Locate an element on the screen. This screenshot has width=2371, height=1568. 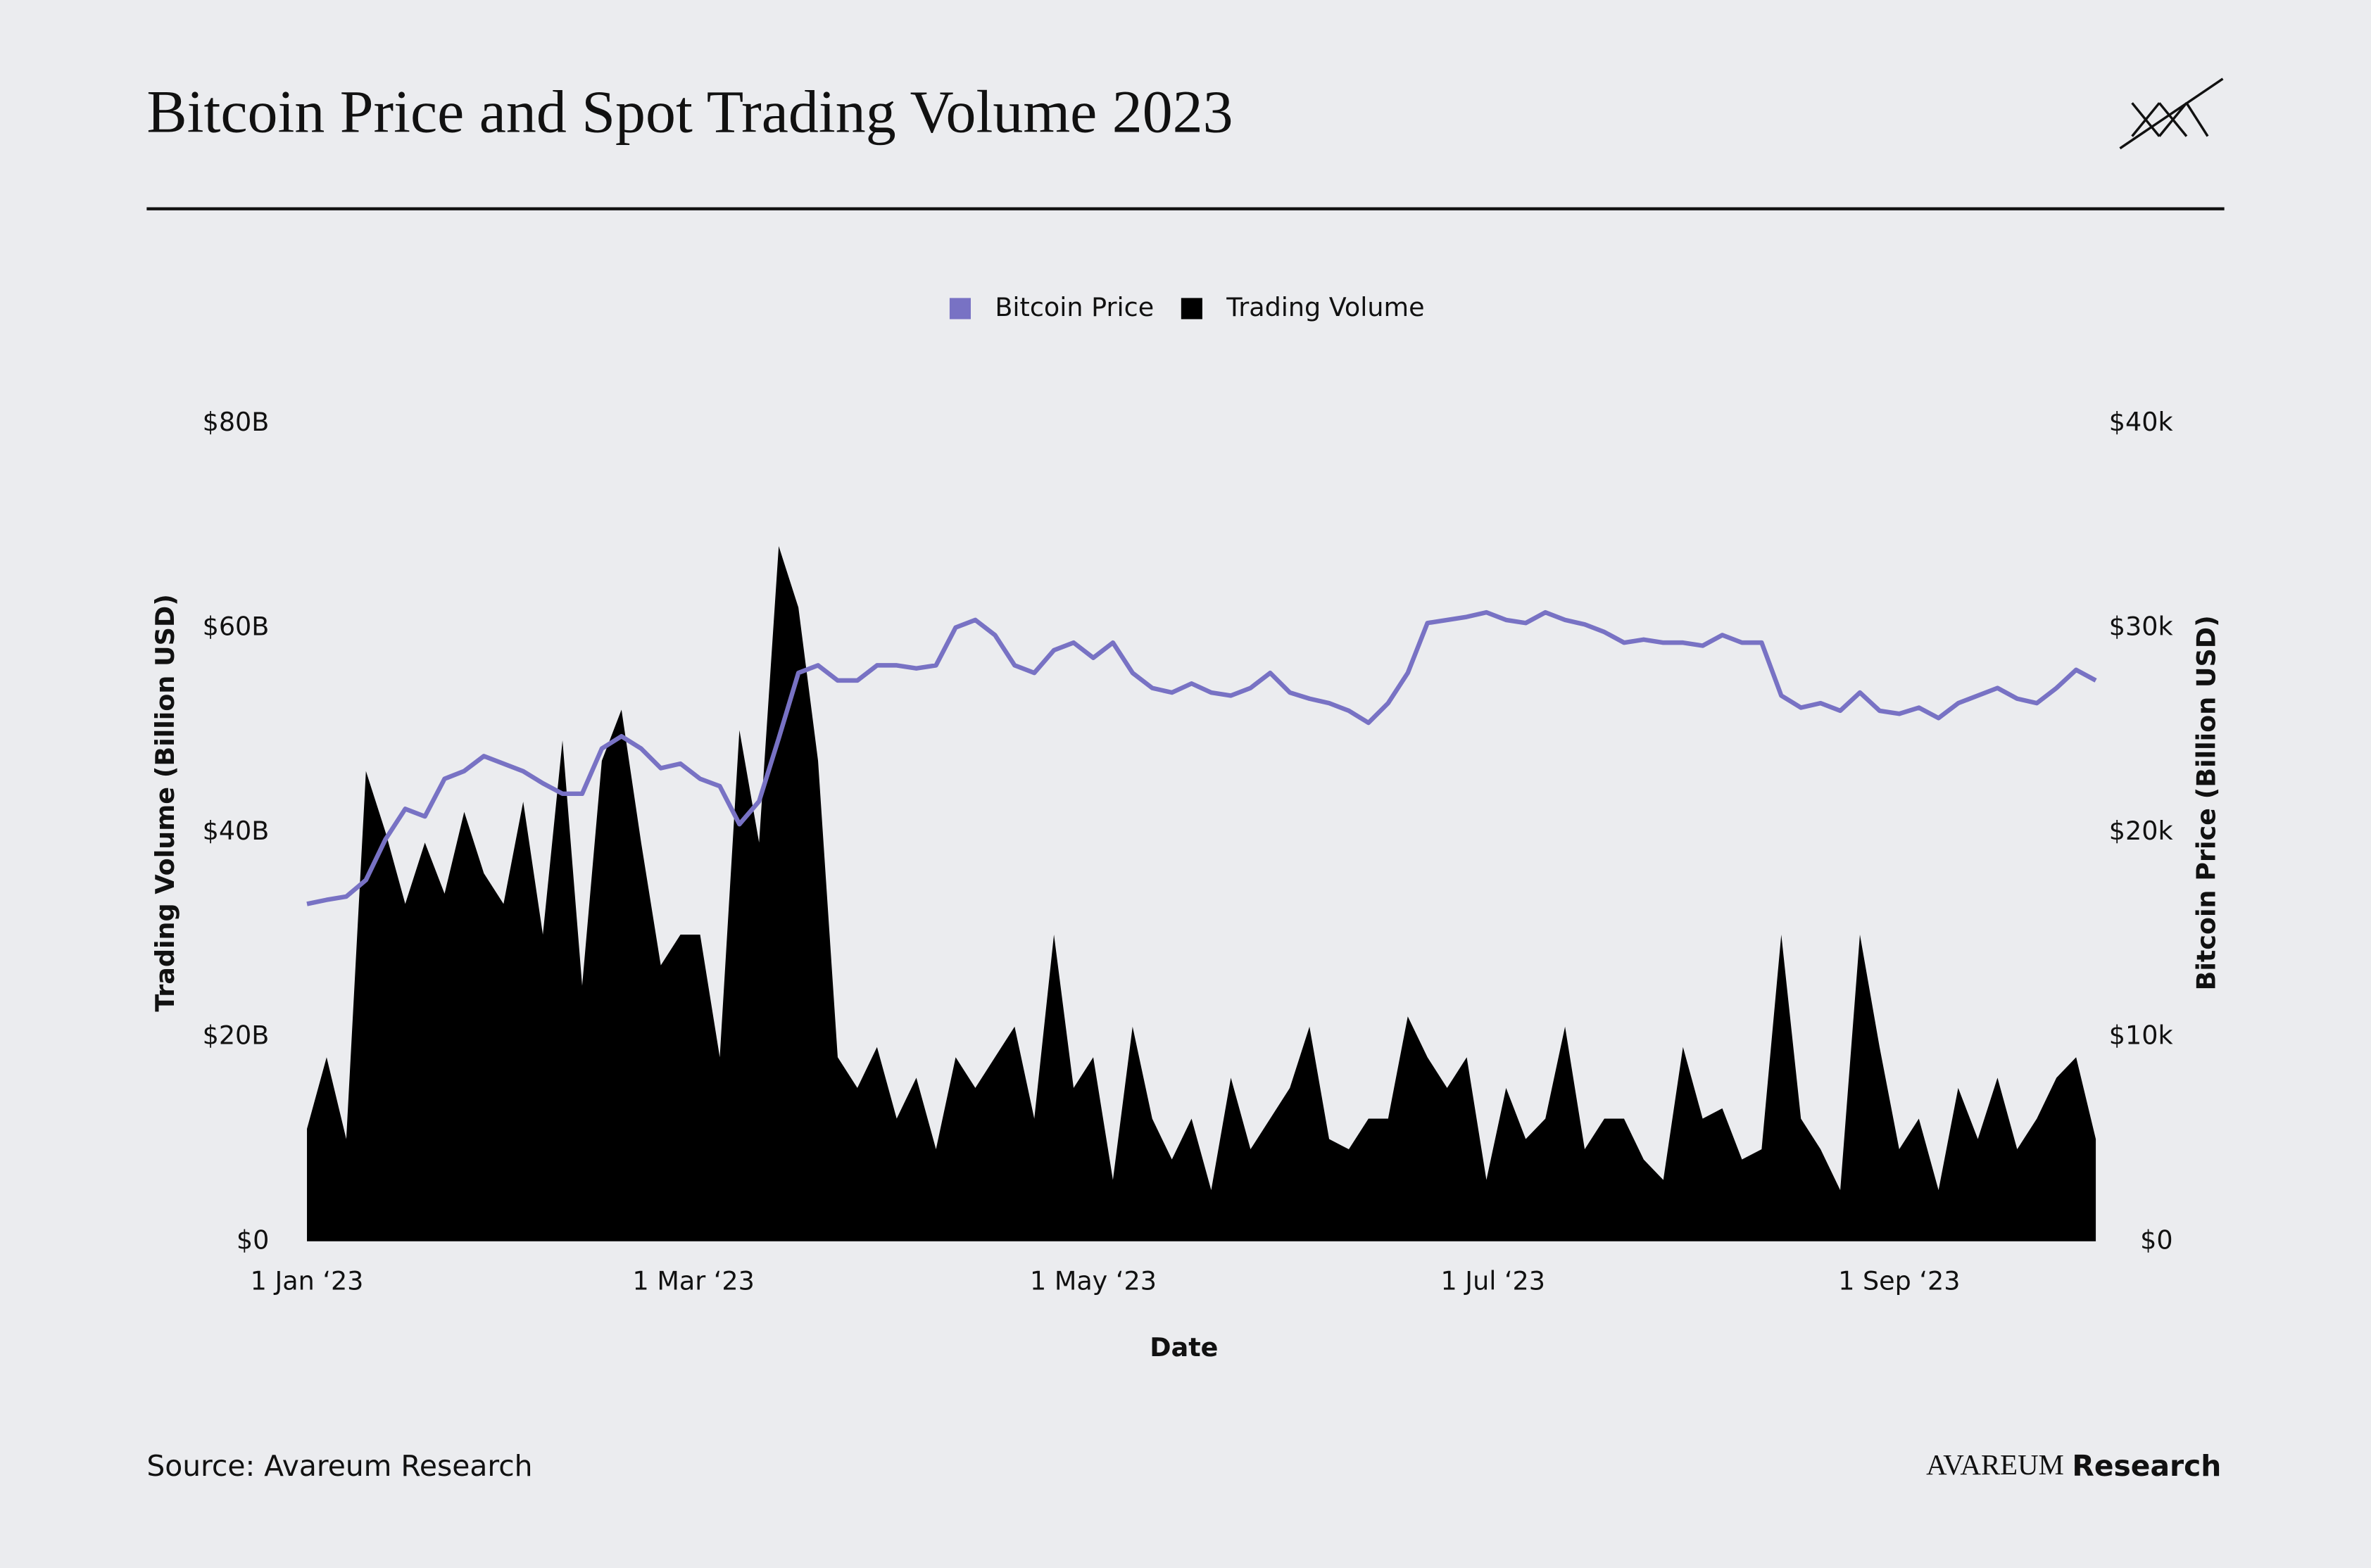
legend-label: Trading Volume is located at coordinates (1325, 307).